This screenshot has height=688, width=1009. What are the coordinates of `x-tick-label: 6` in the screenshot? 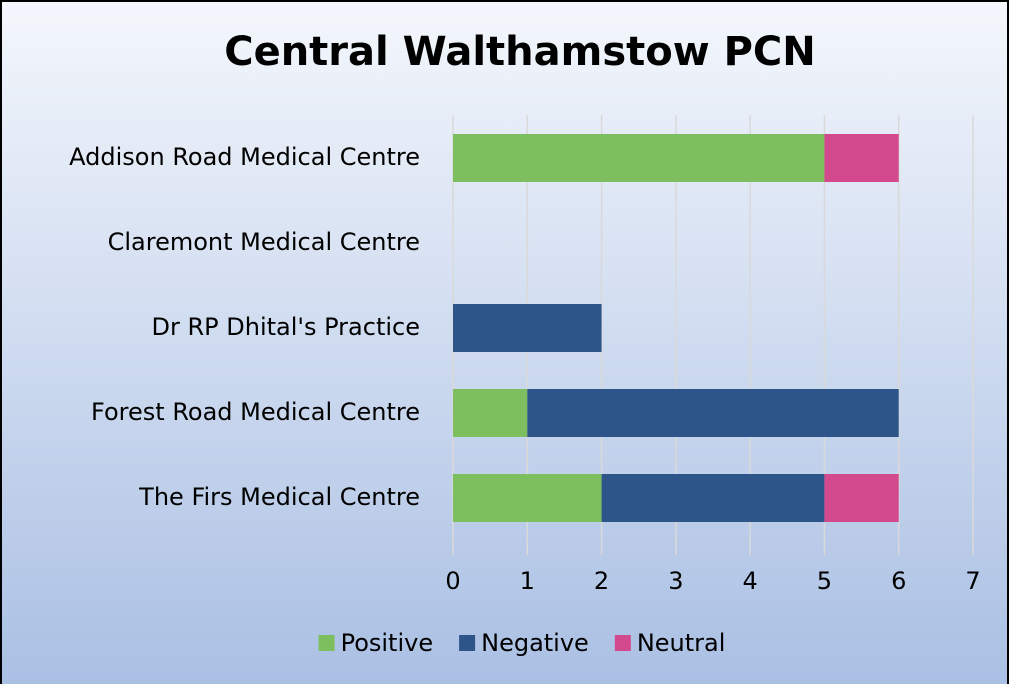 It's located at (898, 581).